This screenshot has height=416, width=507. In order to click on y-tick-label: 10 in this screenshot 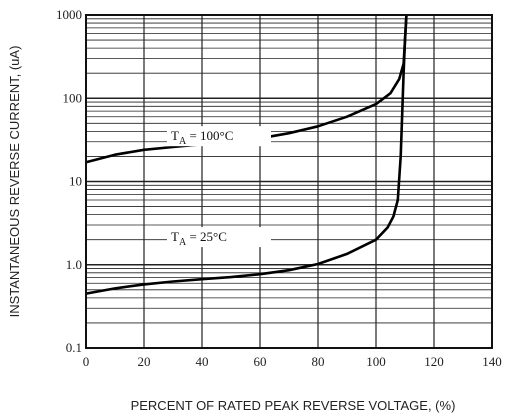, I will do `click(75, 181)`.